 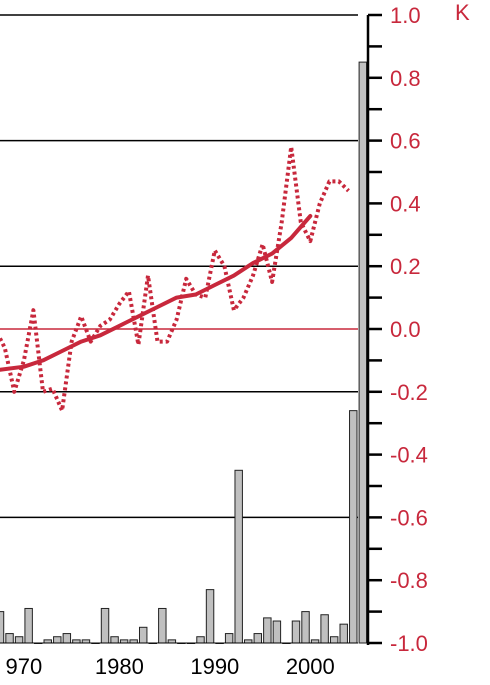 I want to click on x-axis-labels: 970 1980 1990 2000, so click(x=170, y=666).